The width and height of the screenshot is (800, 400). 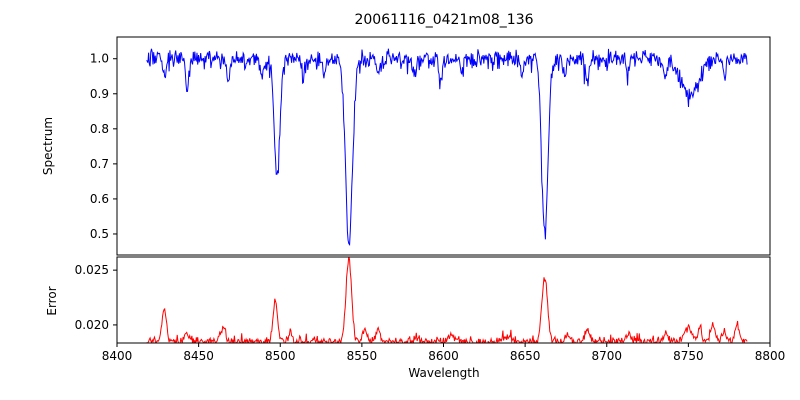 I want to click on x-tick-label: 8500, so click(x=280, y=356).